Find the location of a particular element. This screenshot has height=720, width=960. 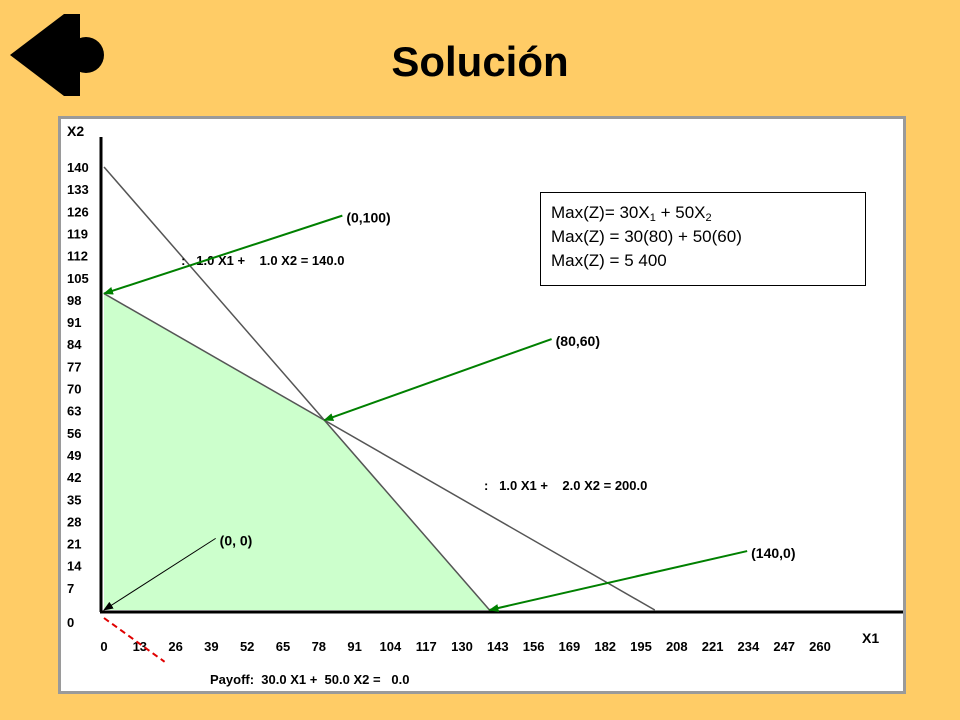

y-tick-label: 28 is located at coordinates (74, 521).